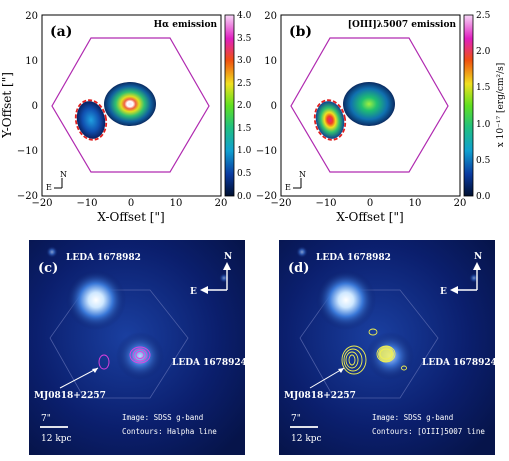 The image size is (509, 461). Describe the element at coordinates (204, 290) in the screenshot. I see `compass-e-head-c` at that location.